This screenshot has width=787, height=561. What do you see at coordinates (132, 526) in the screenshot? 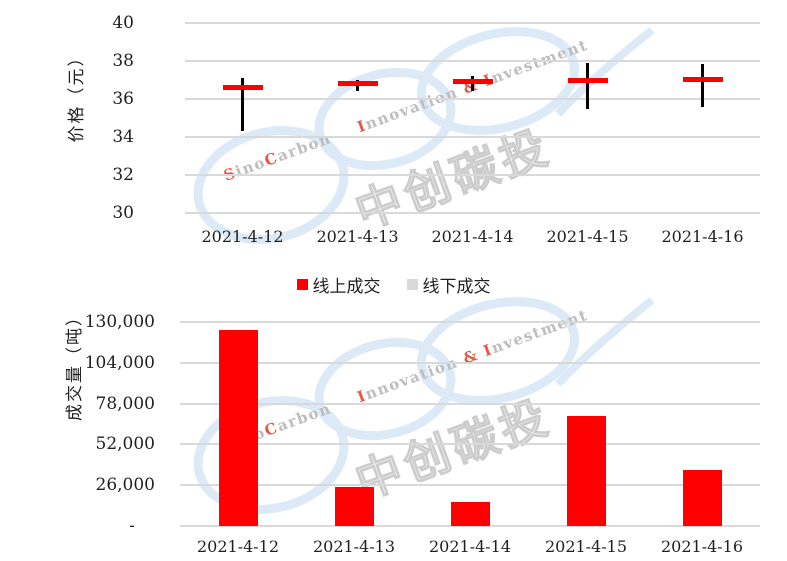
I see `y-tick-label: -` at bounding box center [132, 526].